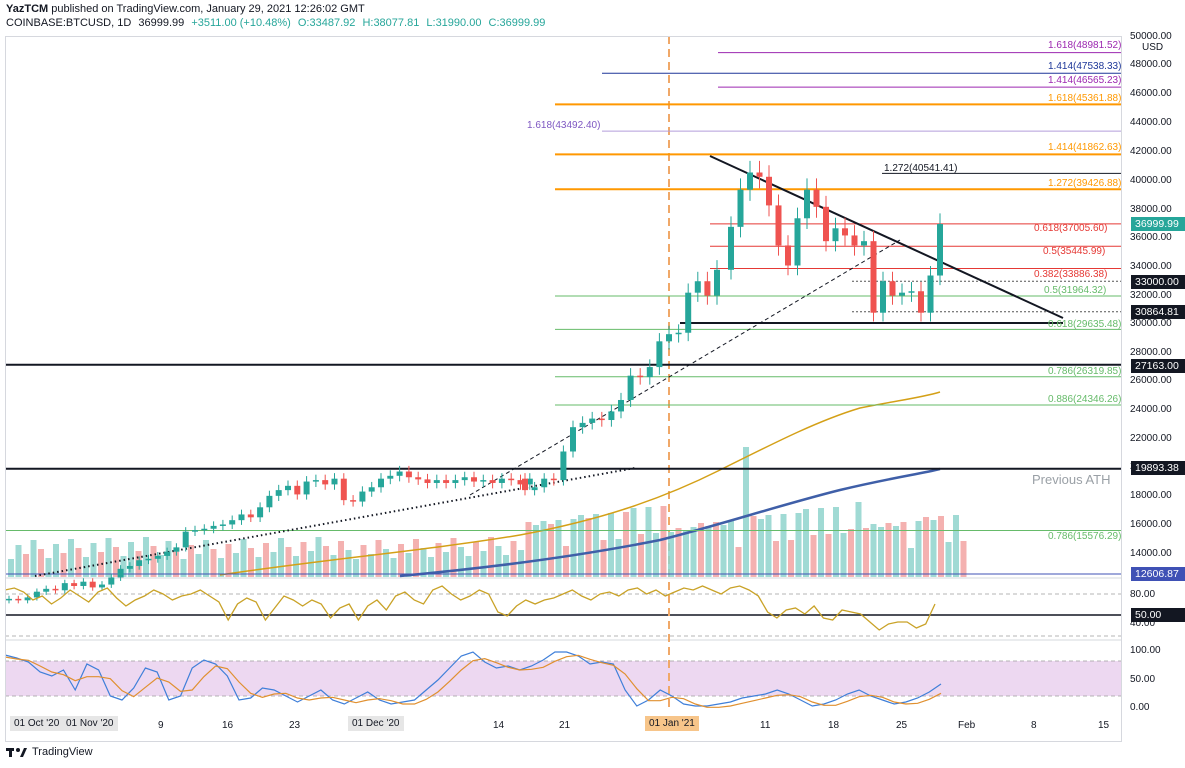 The width and height of the screenshot is (1185, 768). Describe the element at coordinates (563, 678) in the screenshot. I see `stoch-band` at that location.